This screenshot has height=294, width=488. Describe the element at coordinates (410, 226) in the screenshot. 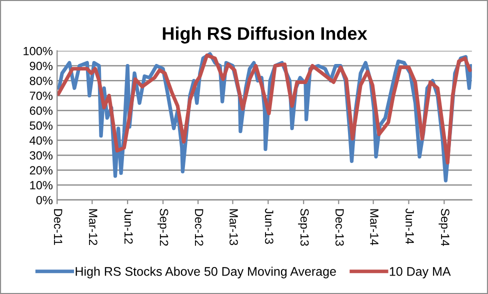

I see `x-tick-label: Jun-14` at that location.